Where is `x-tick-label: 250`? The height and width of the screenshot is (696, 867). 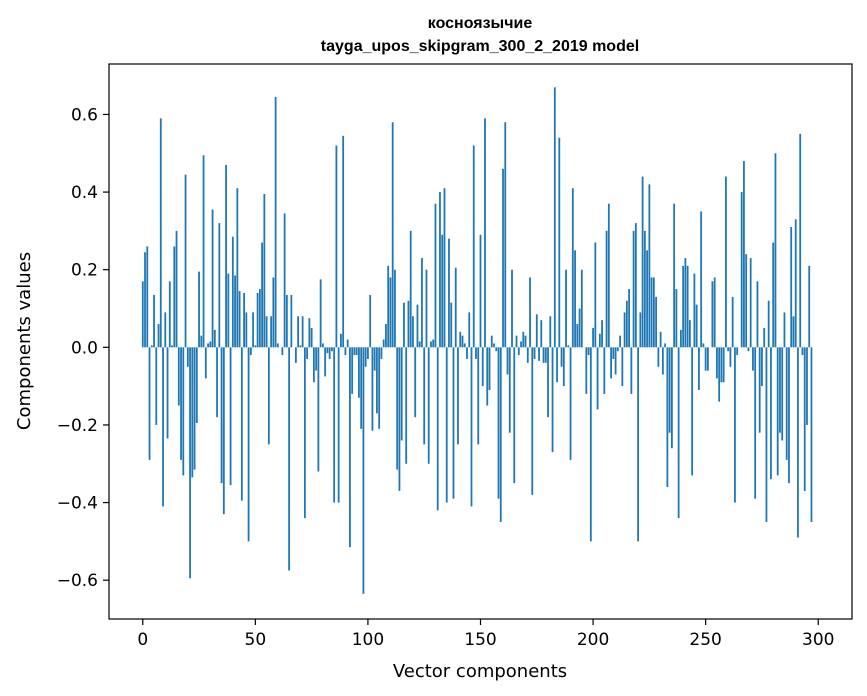
x-tick-label: 250 is located at coordinates (705, 640).